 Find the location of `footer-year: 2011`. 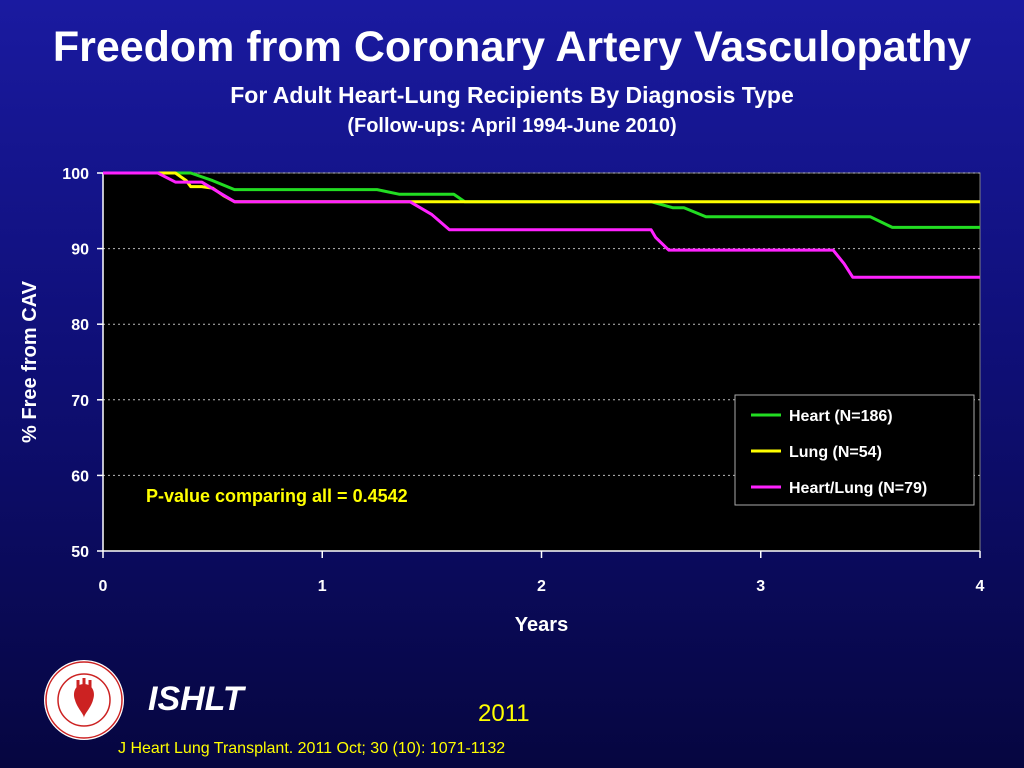

footer-year: 2011 is located at coordinates (504, 713).